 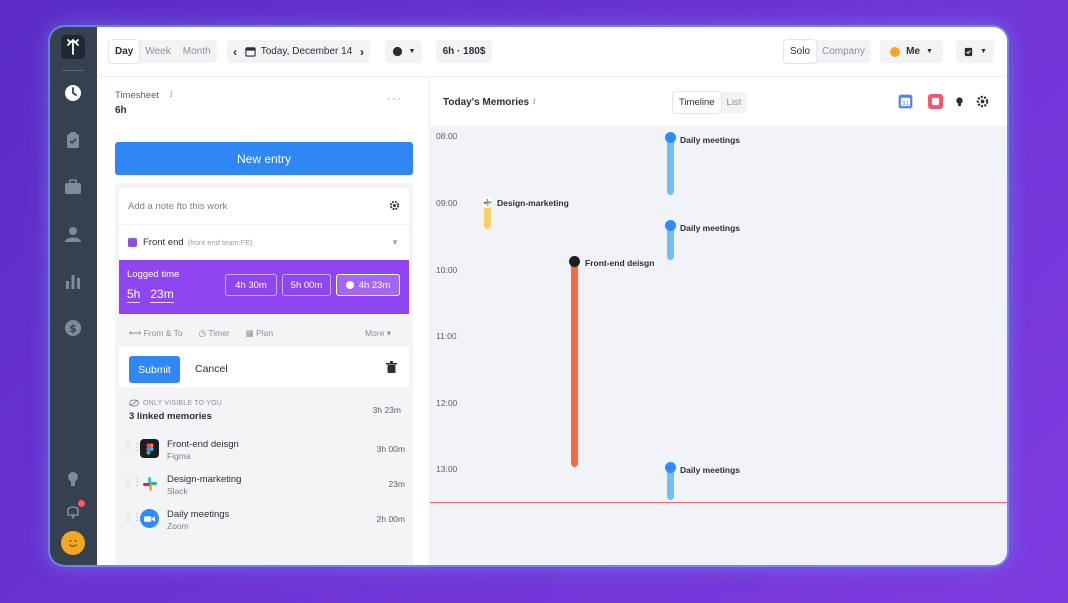 I want to click on user-dropdown: Me ▼, so click(x=911, y=51).